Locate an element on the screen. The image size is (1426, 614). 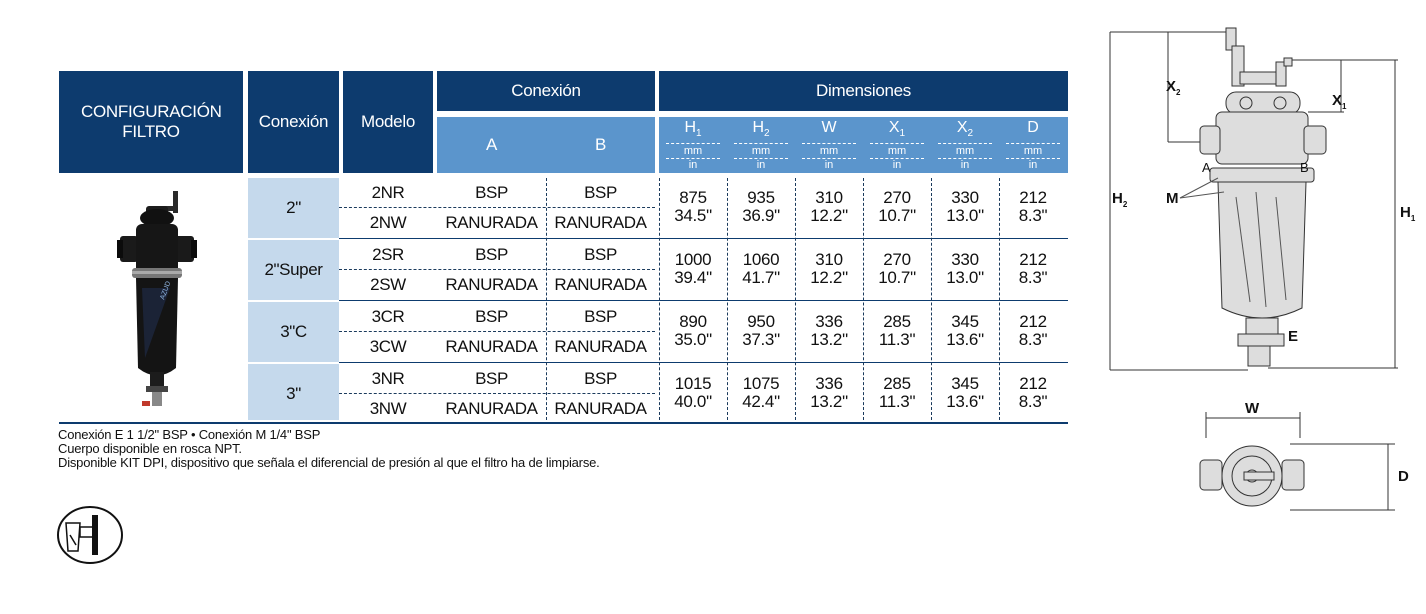
dim-in: 13.6" is located at coordinates (965, 401).